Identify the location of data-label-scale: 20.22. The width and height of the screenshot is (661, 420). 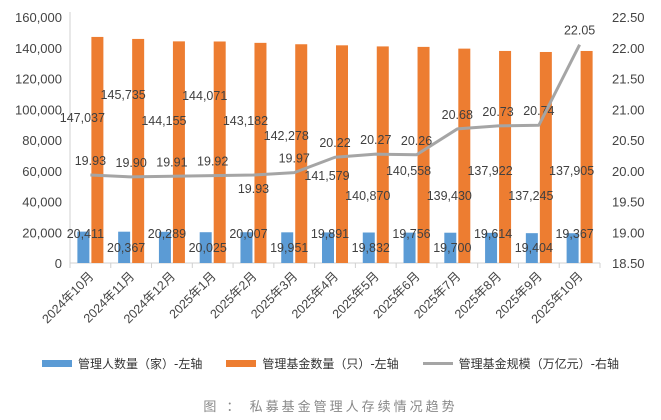
(334, 143).